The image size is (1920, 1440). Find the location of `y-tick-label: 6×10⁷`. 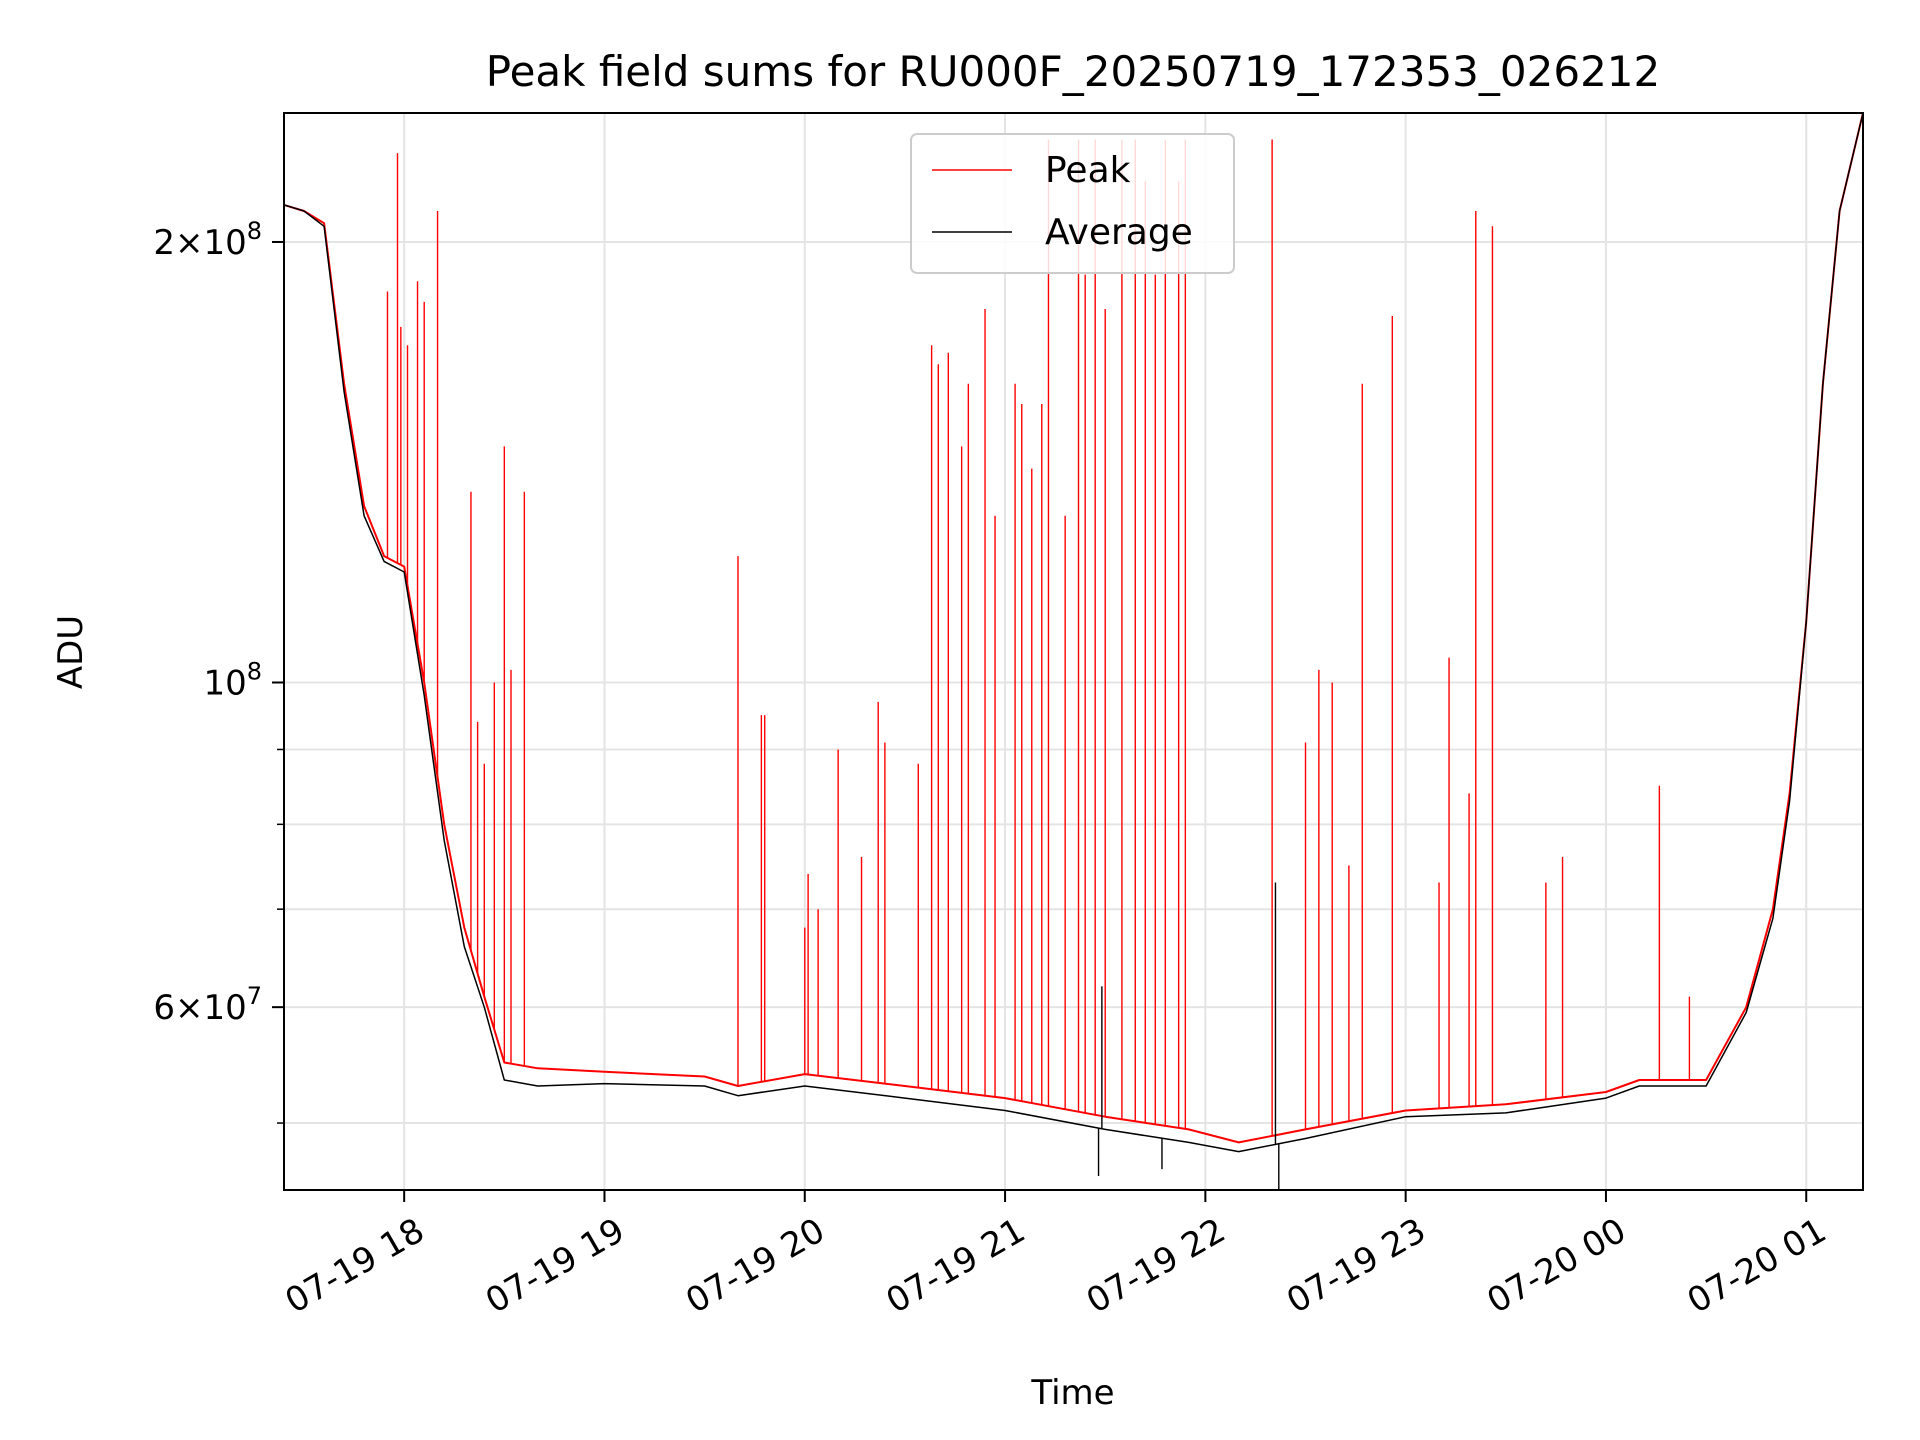

y-tick-label: 6×10⁷ is located at coordinates (207, 1005).